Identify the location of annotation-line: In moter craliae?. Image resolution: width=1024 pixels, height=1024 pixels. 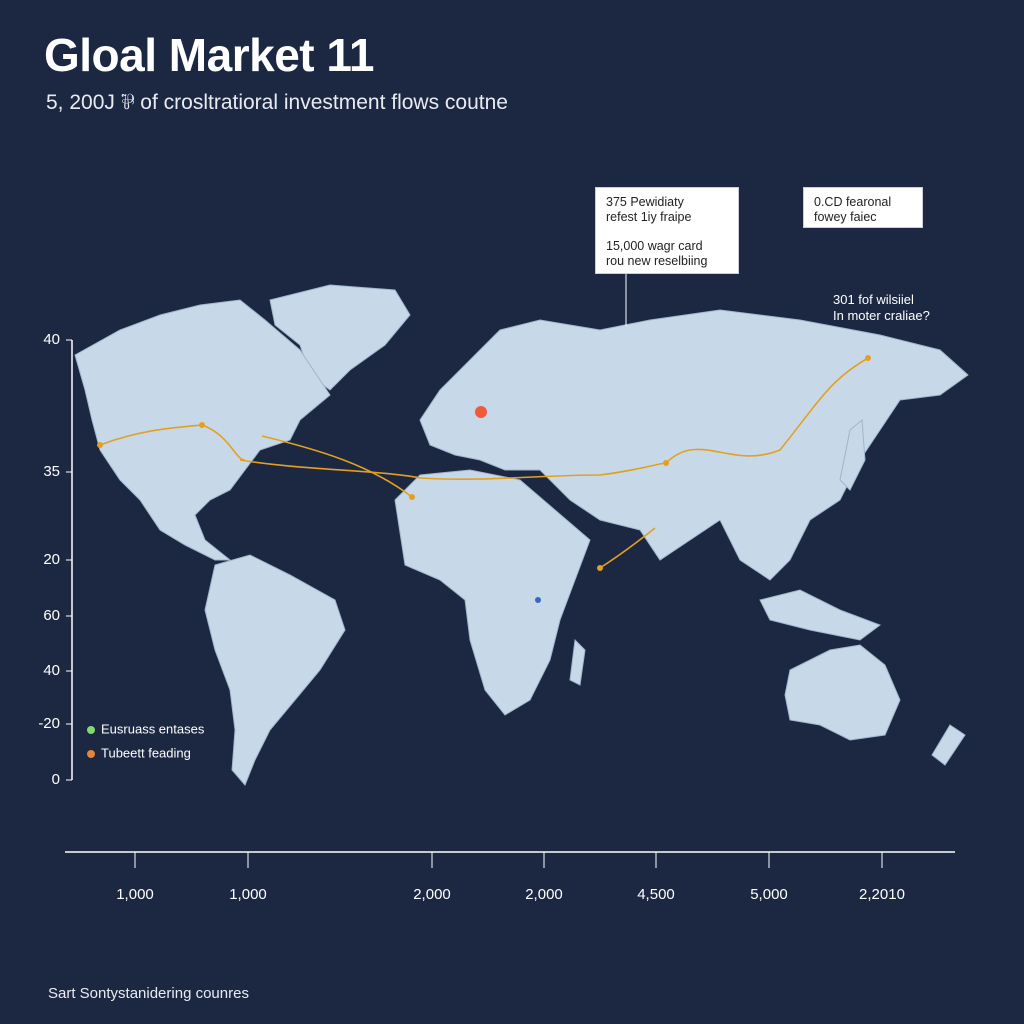
(881, 315).